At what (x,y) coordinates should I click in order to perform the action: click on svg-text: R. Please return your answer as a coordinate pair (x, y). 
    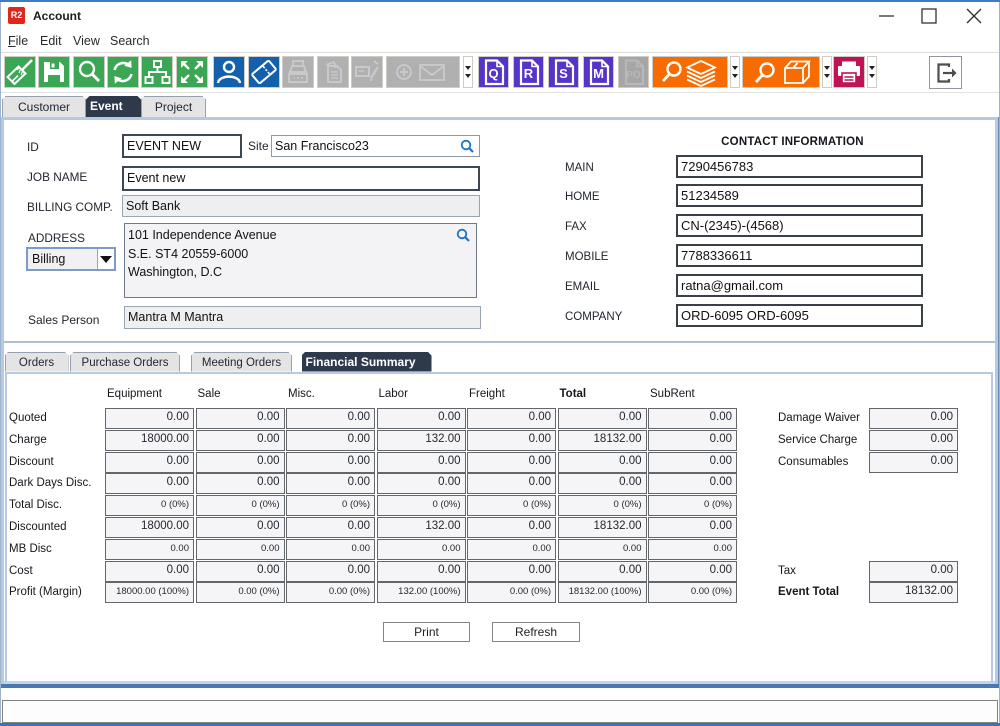
    Looking at the image, I should click on (529, 73).